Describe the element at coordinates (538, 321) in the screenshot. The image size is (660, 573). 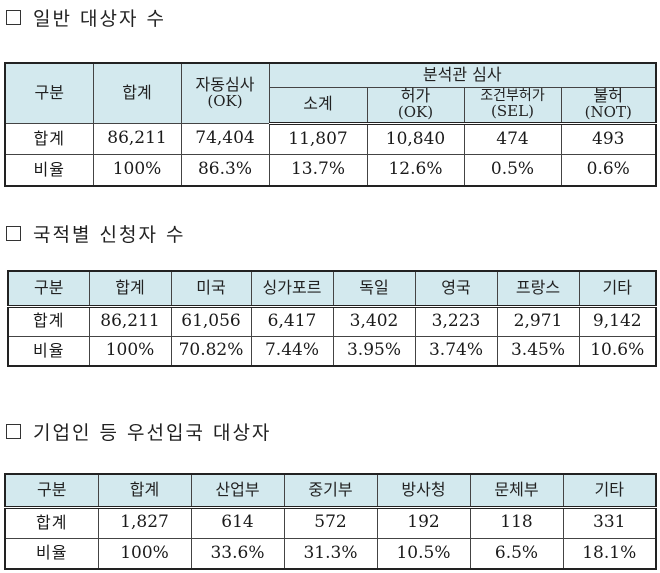
I see `cell: 2,971` at that location.